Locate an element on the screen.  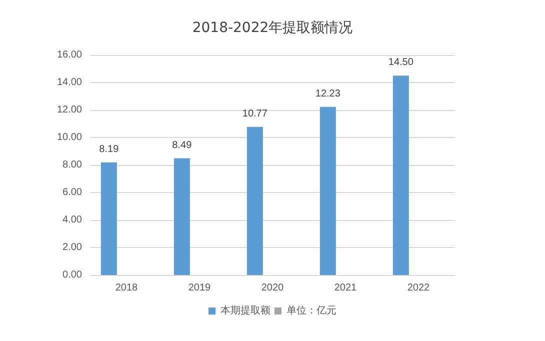
y-tick-label: 12.00 is located at coordinates (69, 110).